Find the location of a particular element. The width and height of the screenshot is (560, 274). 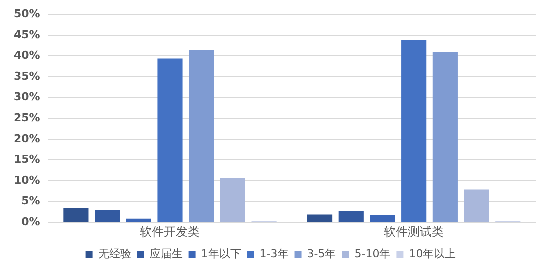

y-tick-label: 50% is located at coordinates (27, 13).